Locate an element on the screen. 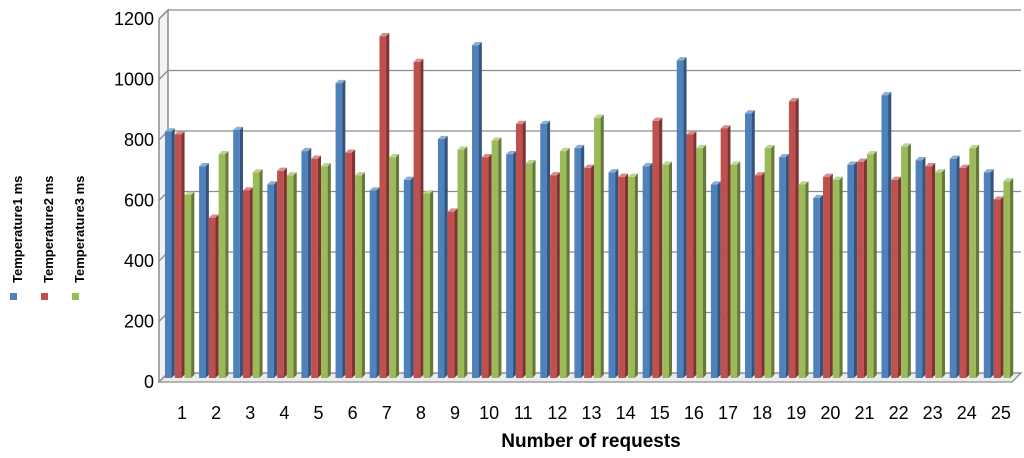 This screenshot has width=1024, height=458. bar-series1-cat13 is located at coordinates (579, 261).